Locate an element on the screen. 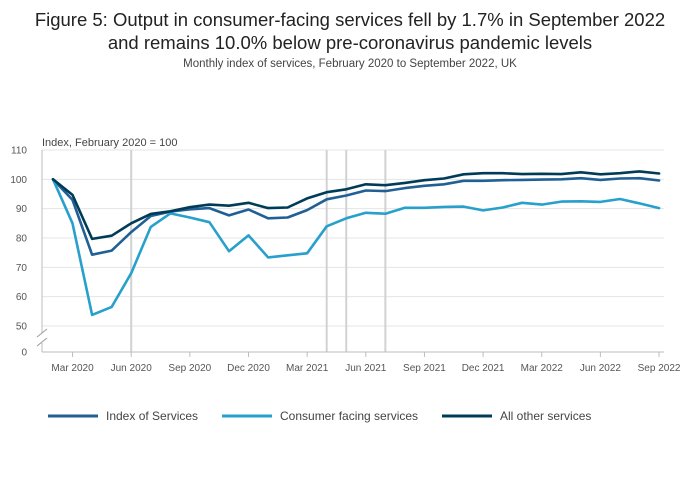 The width and height of the screenshot is (700, 502). series-line-all-other-services is located at coordinates (356, 205).